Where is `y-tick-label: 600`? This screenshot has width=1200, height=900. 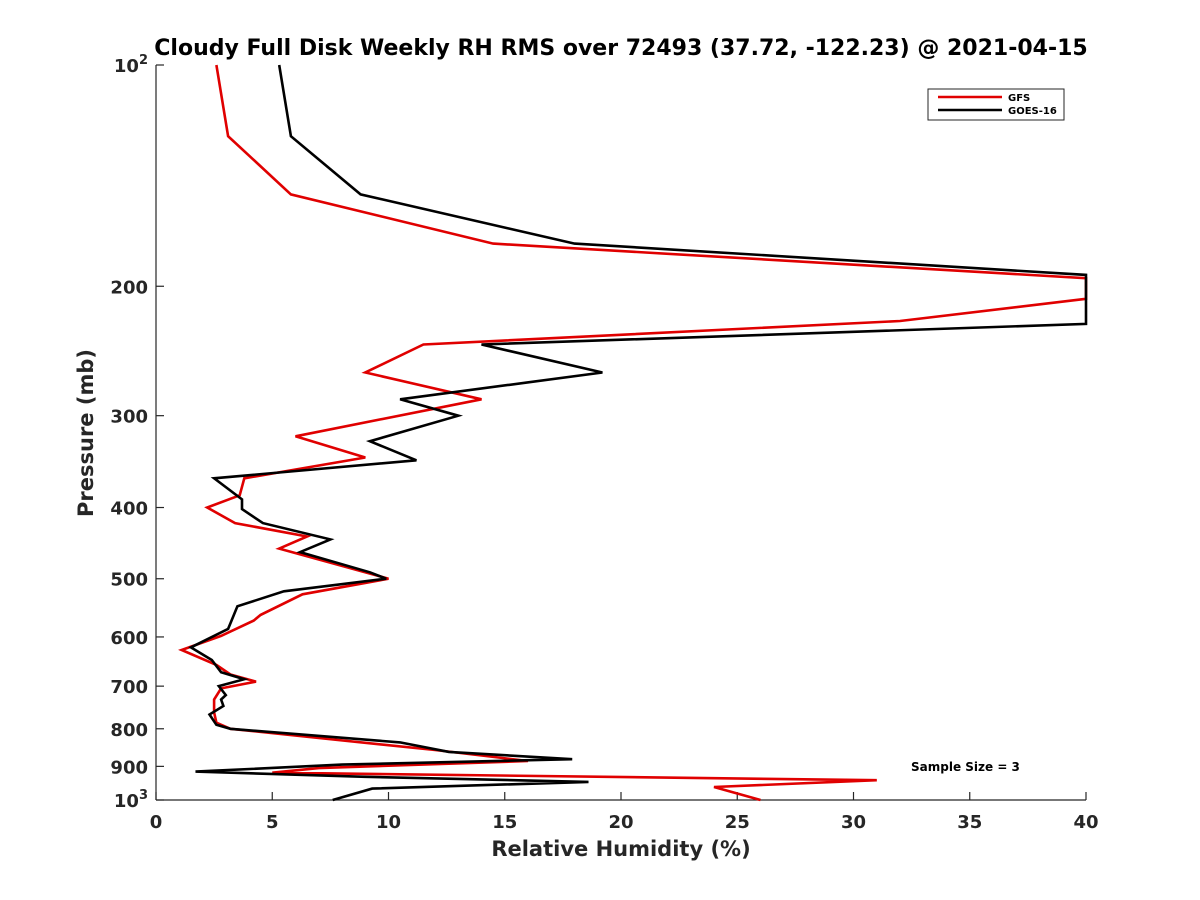
y-tick-label: 600 is located at coordinates (129, 638).